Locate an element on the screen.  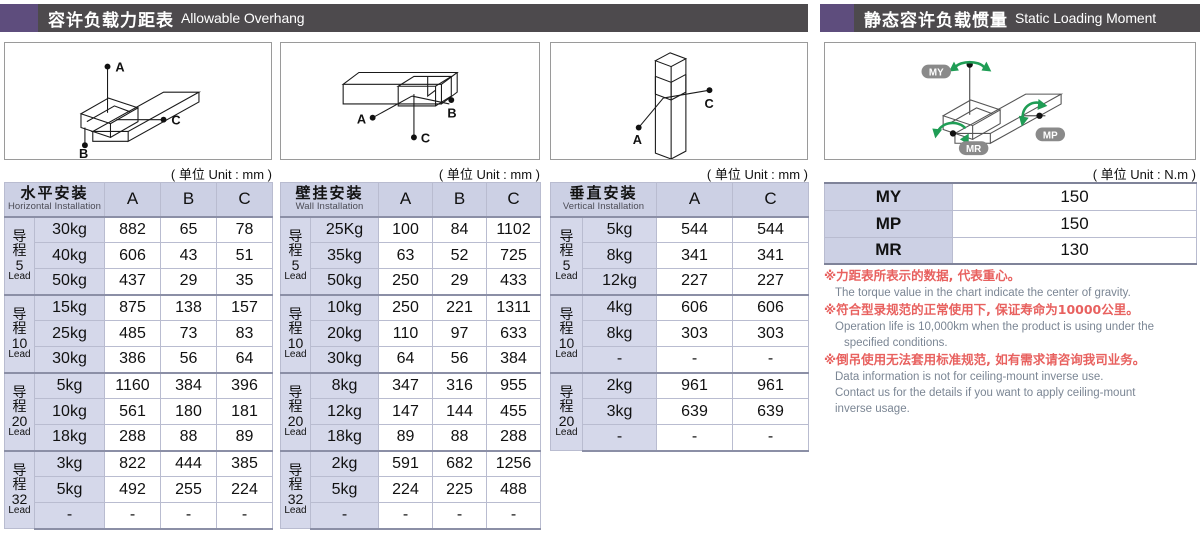
value-cell: 561 is located at coordinates (132, 411).